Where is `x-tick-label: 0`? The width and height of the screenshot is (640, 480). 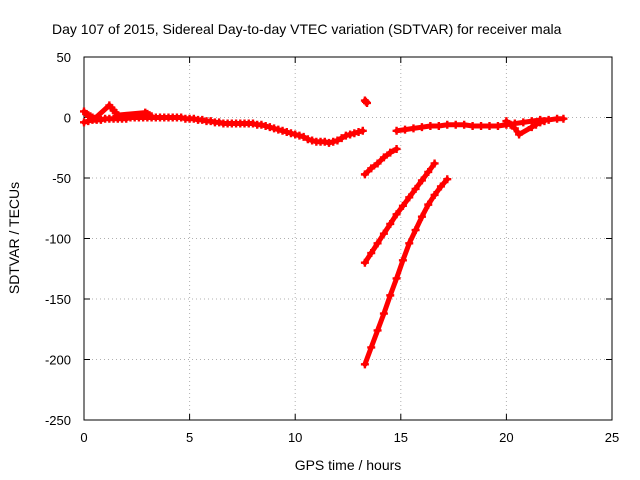 x-tick-label: 0 is located at coordinates (83, 437).